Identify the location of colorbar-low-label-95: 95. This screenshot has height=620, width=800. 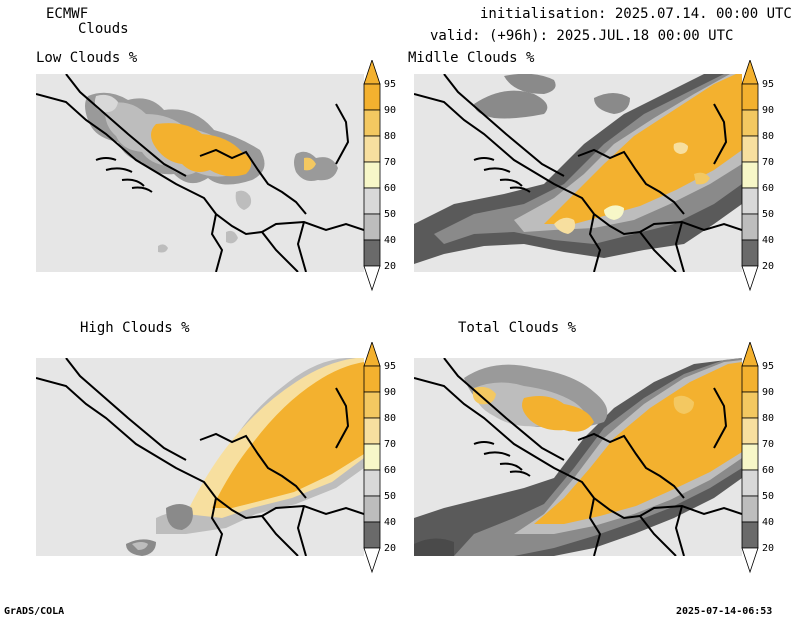
(390, 84).